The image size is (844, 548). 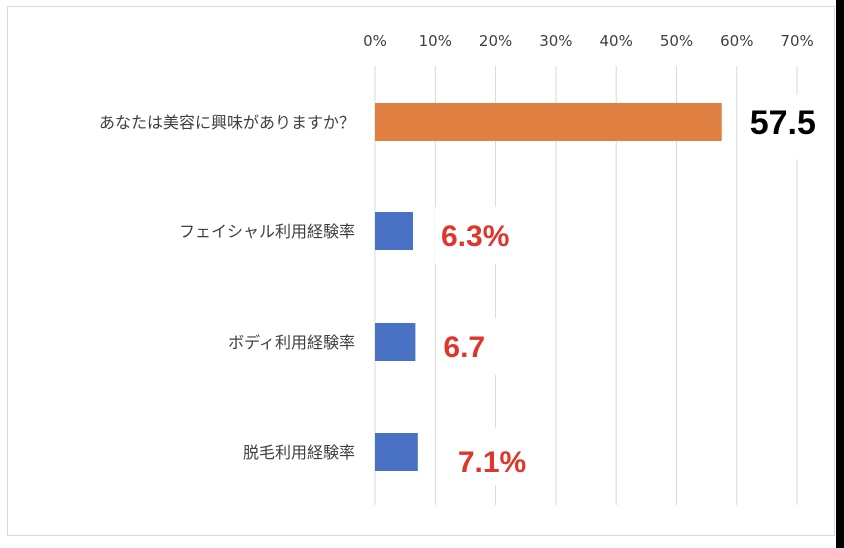 I want to click on category-label: フェイシャル利用経験率, so click(x=267, y=231).